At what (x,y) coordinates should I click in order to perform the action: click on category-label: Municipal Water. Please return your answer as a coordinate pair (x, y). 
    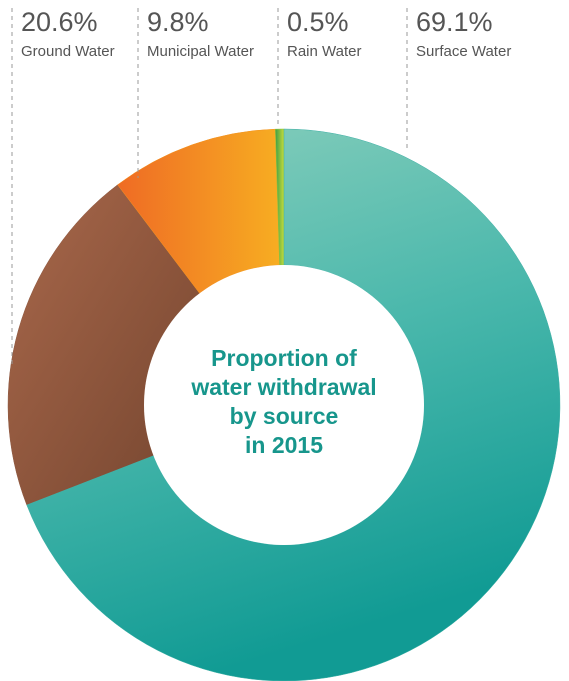
    Looking at the image, I should click on (200, 51).